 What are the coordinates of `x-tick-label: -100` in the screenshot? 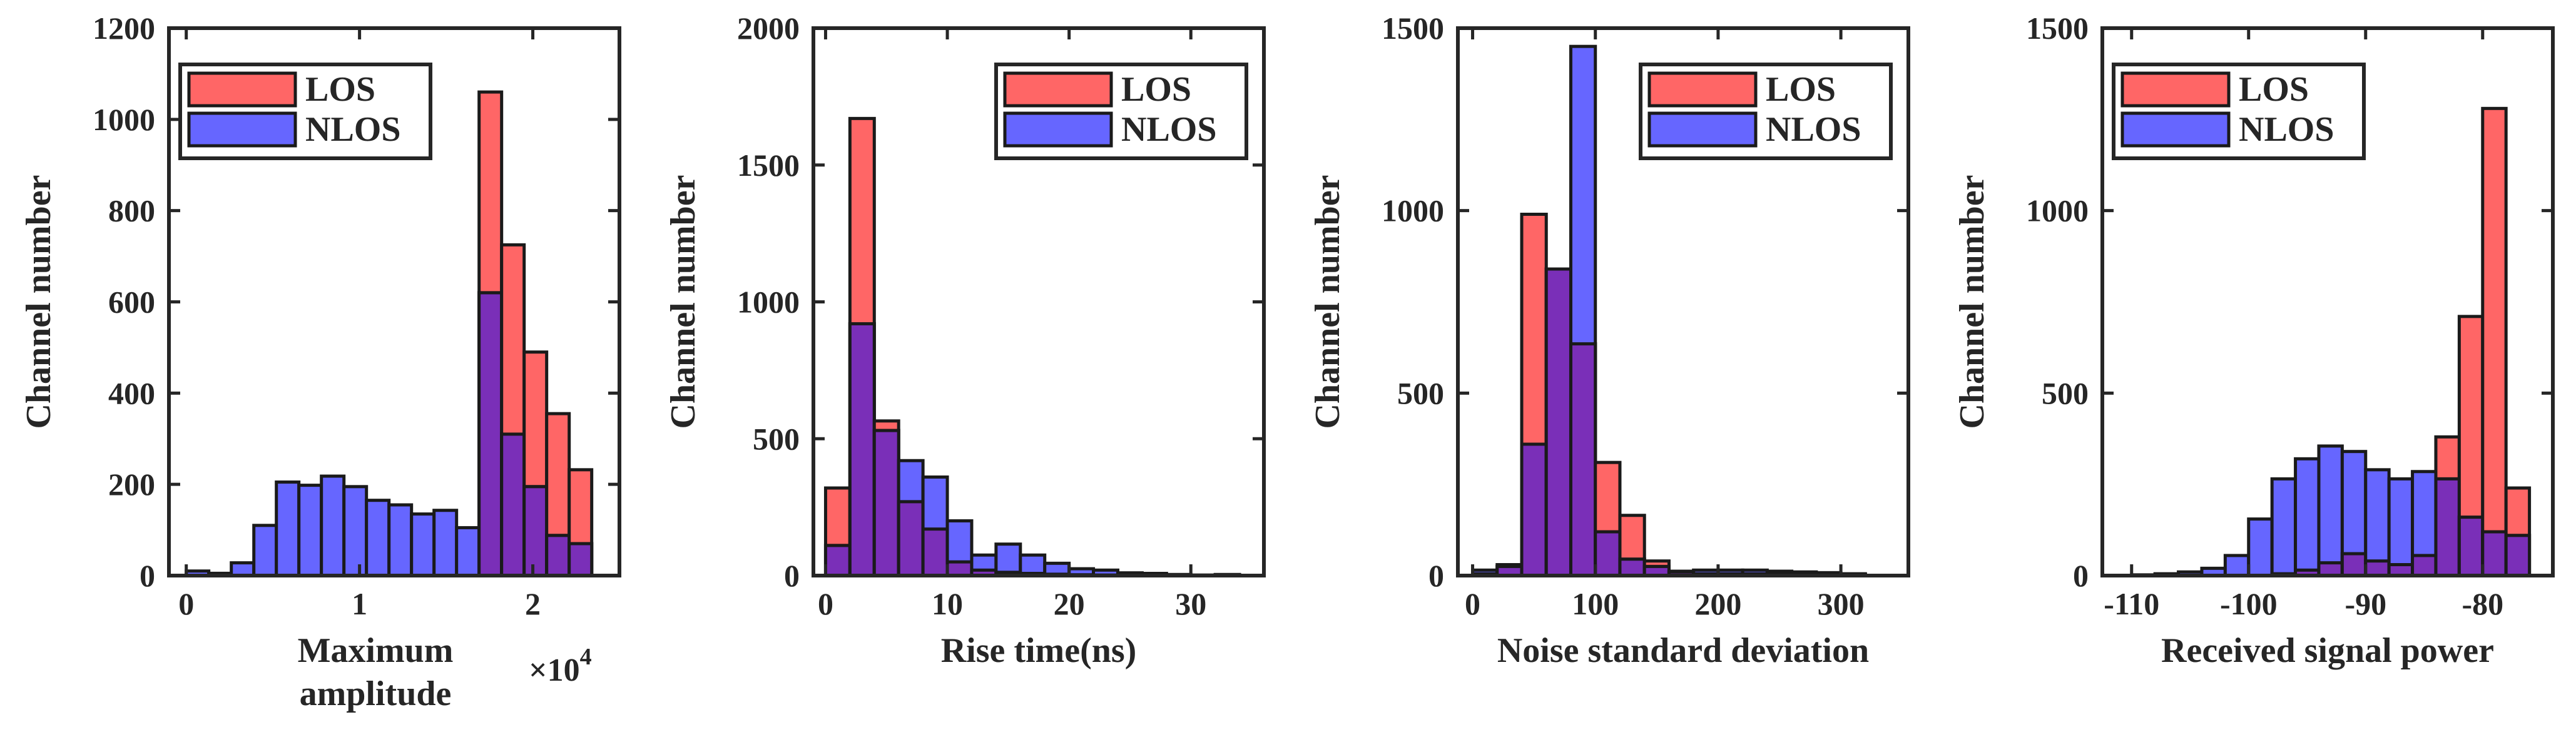 It's located at (2249, 603).